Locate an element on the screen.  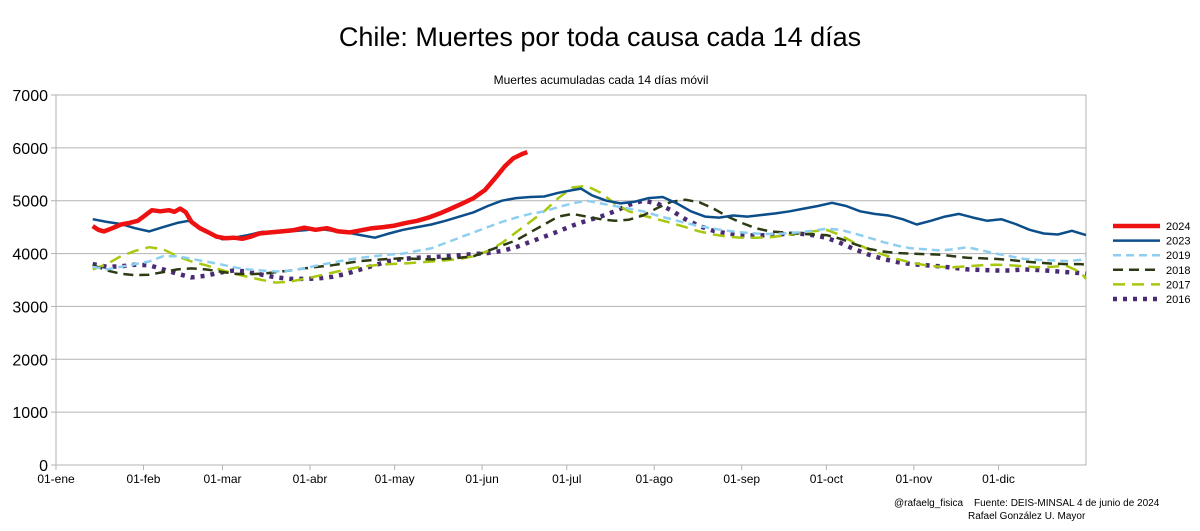
series-line-2019 is located at coordinates (589, 236).